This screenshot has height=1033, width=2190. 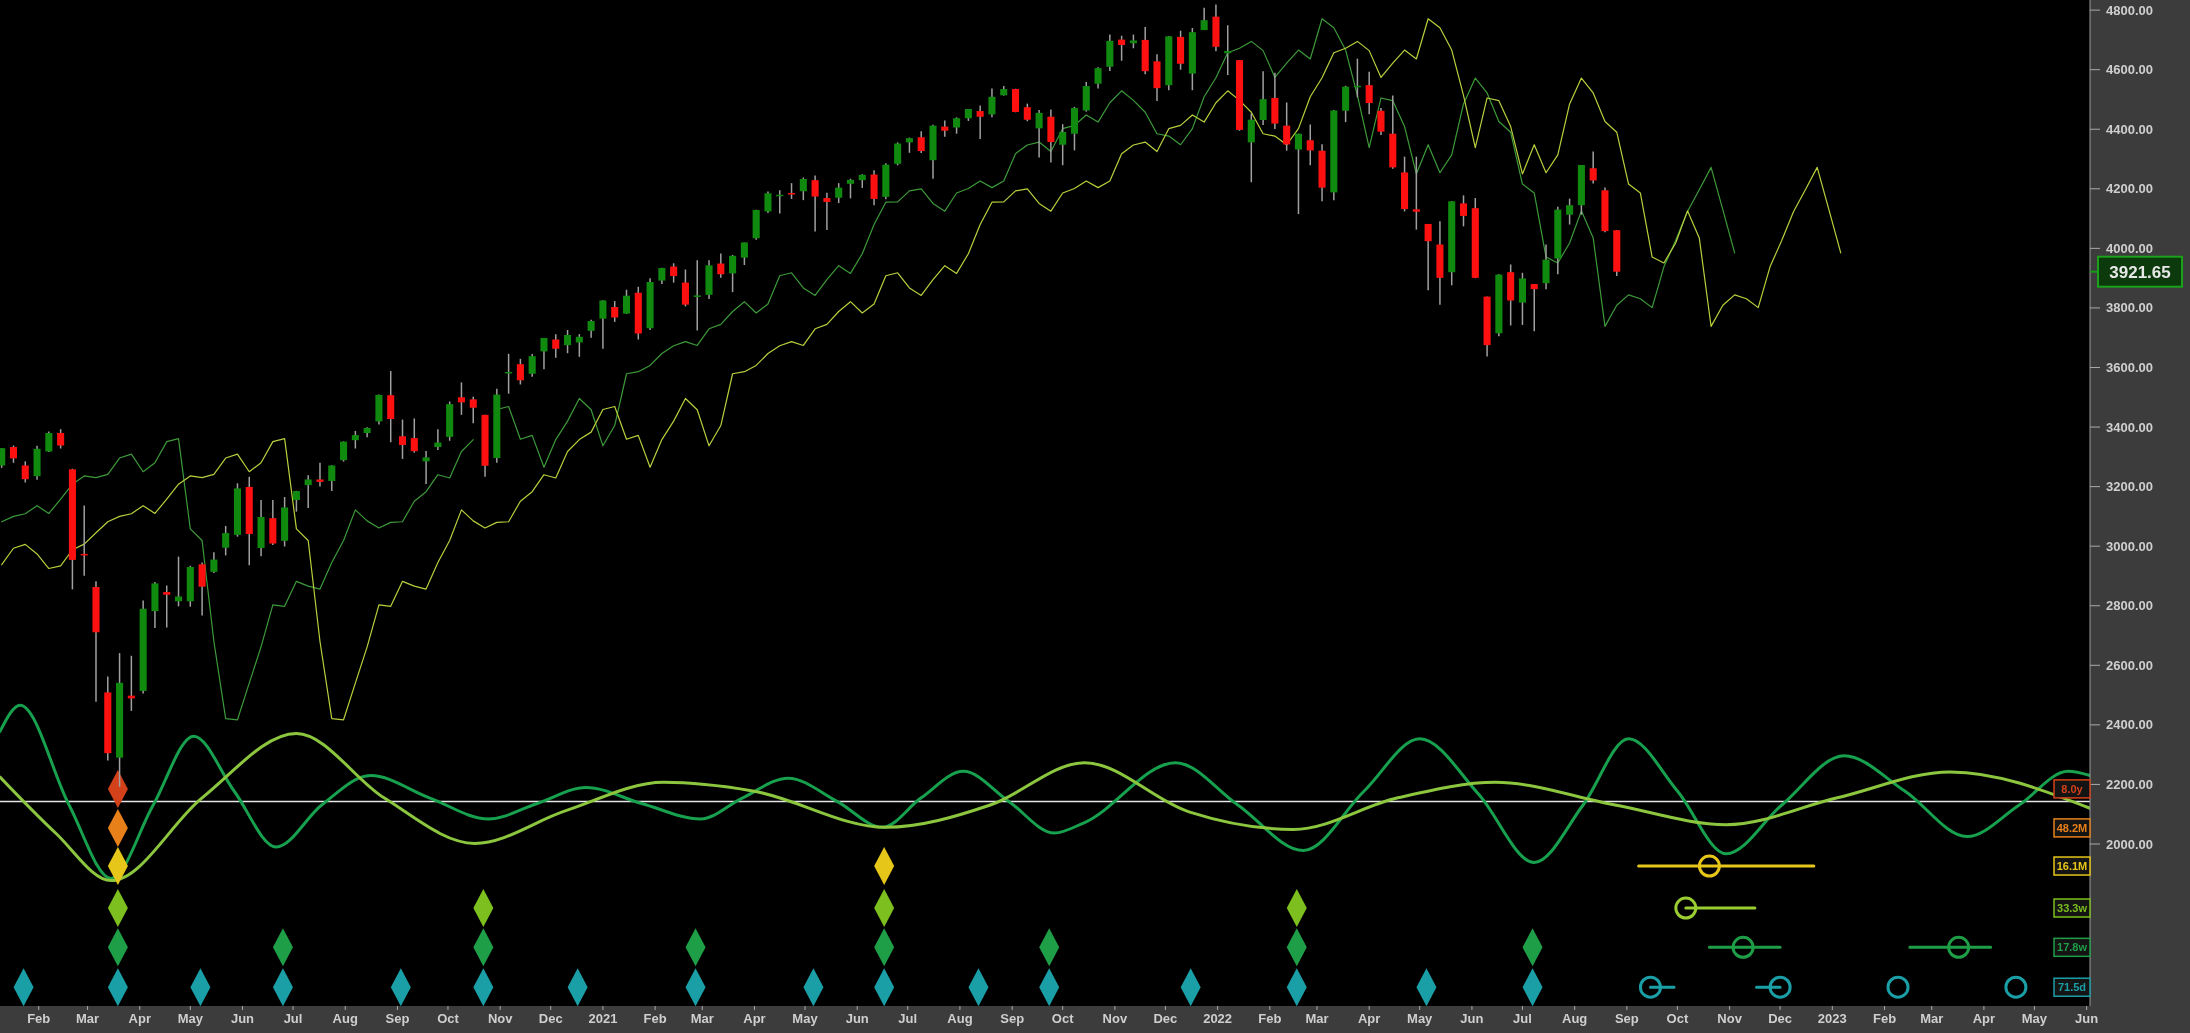 What do you see at coordinates (2129, 844) in the screenshot?
I see `y-tick-label: 2000.00` at bounding box center [2129, 844].